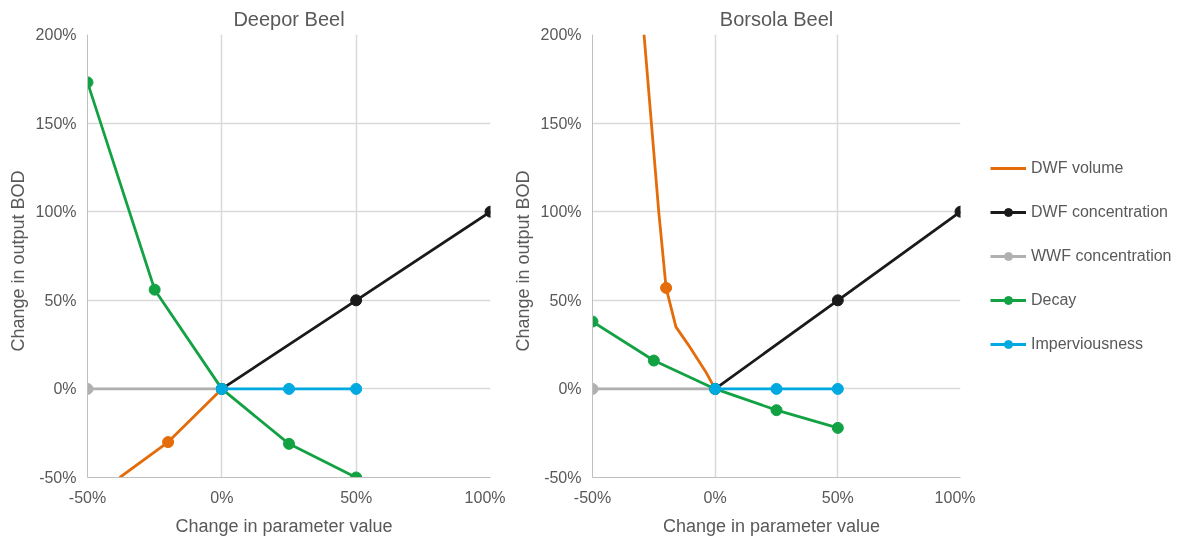 This screenshot has width=1201, height=556. Describe the element at coordinates (289, 18) in the screenshot. I see `chart-title: Deepor Beel` at that location.